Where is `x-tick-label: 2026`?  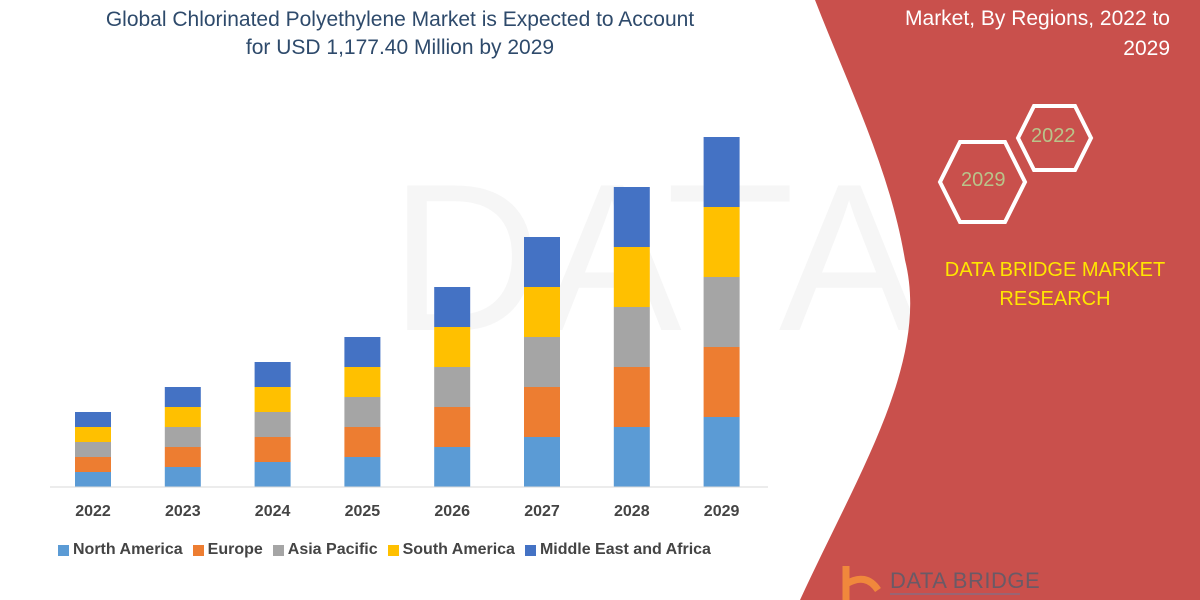
x-tick-label: 2026 is located at coordinates (452, 511).